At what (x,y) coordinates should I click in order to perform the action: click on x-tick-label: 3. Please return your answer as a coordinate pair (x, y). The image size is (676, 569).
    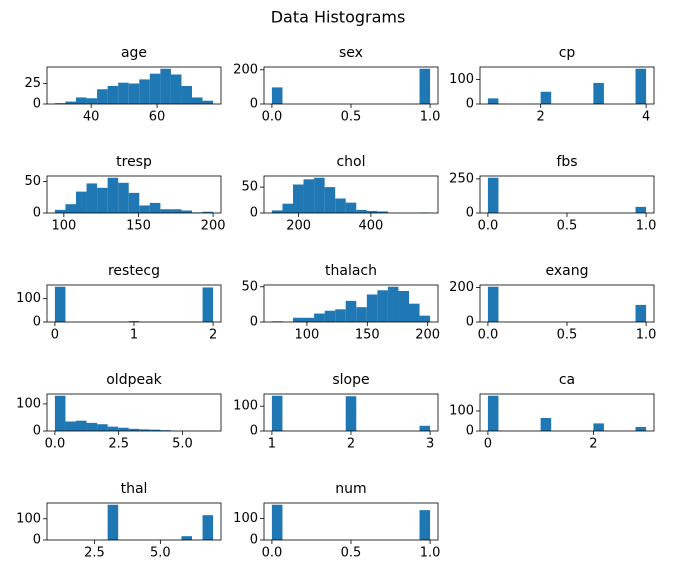
    Looking at the image, I should click on (430, 444).